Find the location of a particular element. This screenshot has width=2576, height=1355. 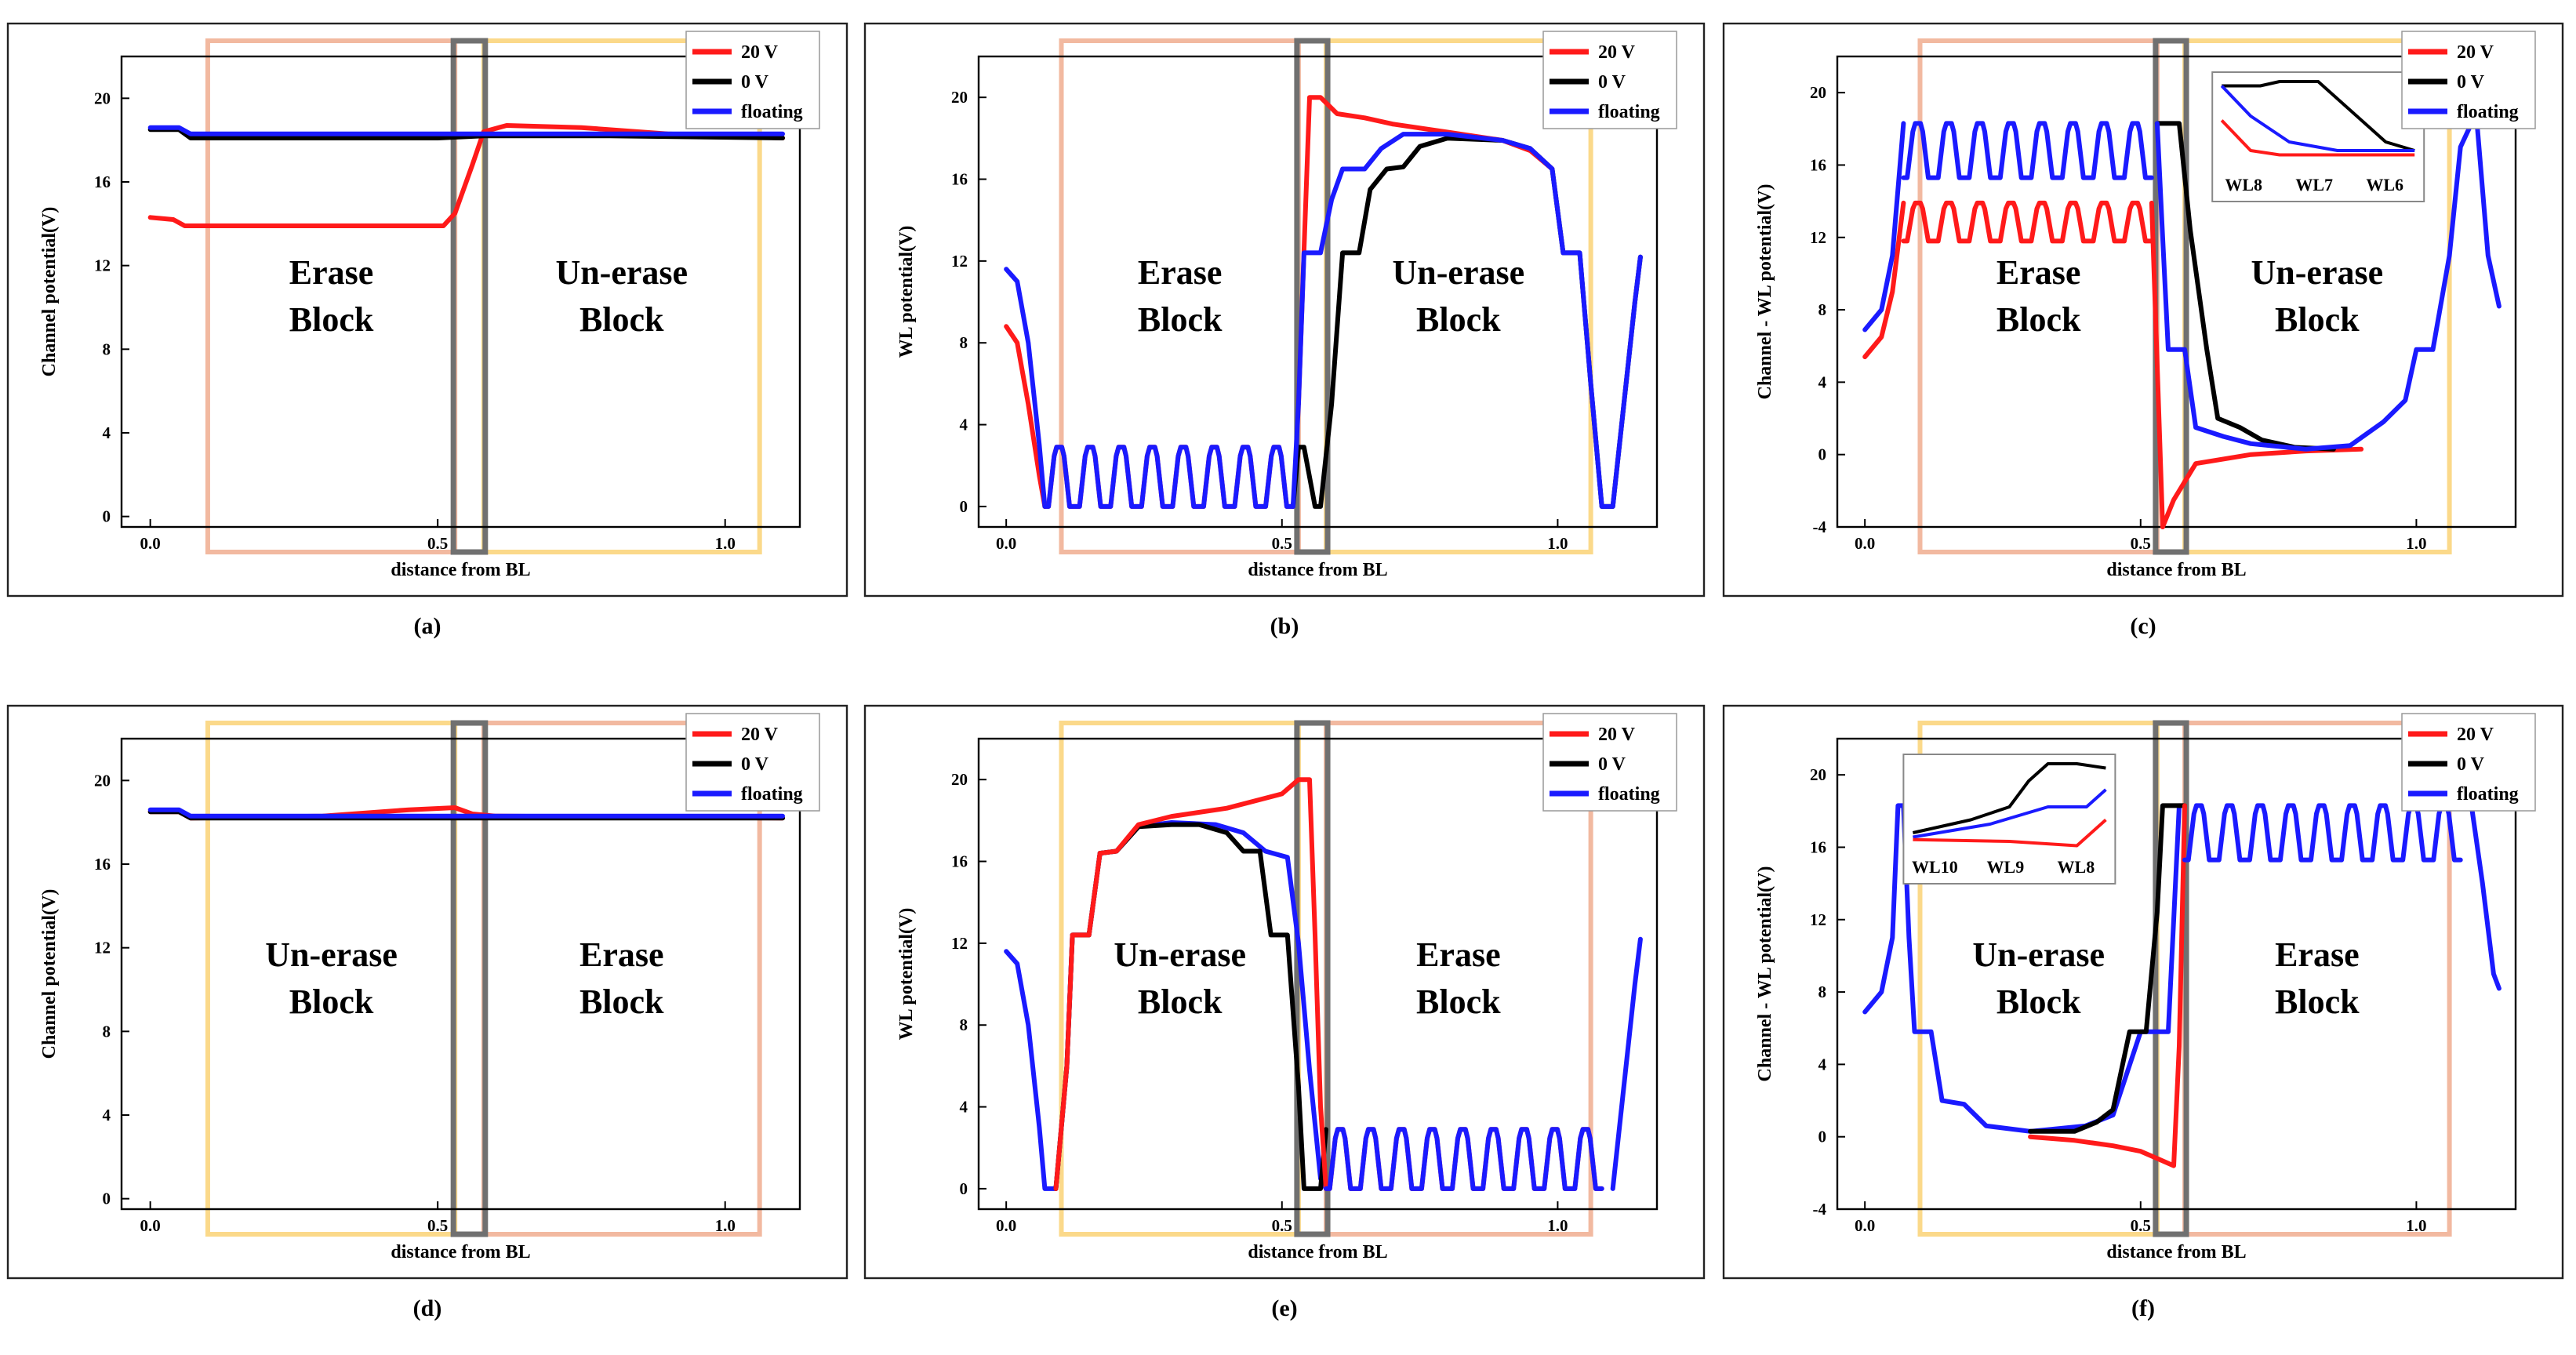

inset-label: WL7 is located at coordinates (2314, 184).